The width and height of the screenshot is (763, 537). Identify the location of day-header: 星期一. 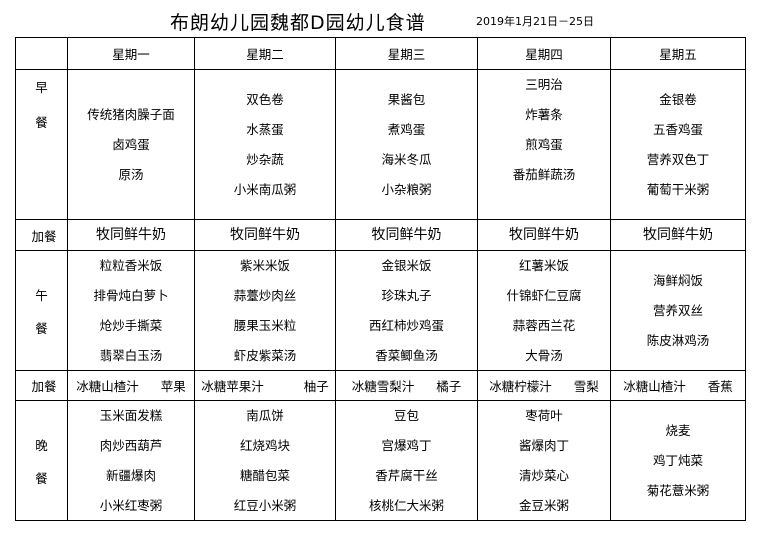
(131, 53).